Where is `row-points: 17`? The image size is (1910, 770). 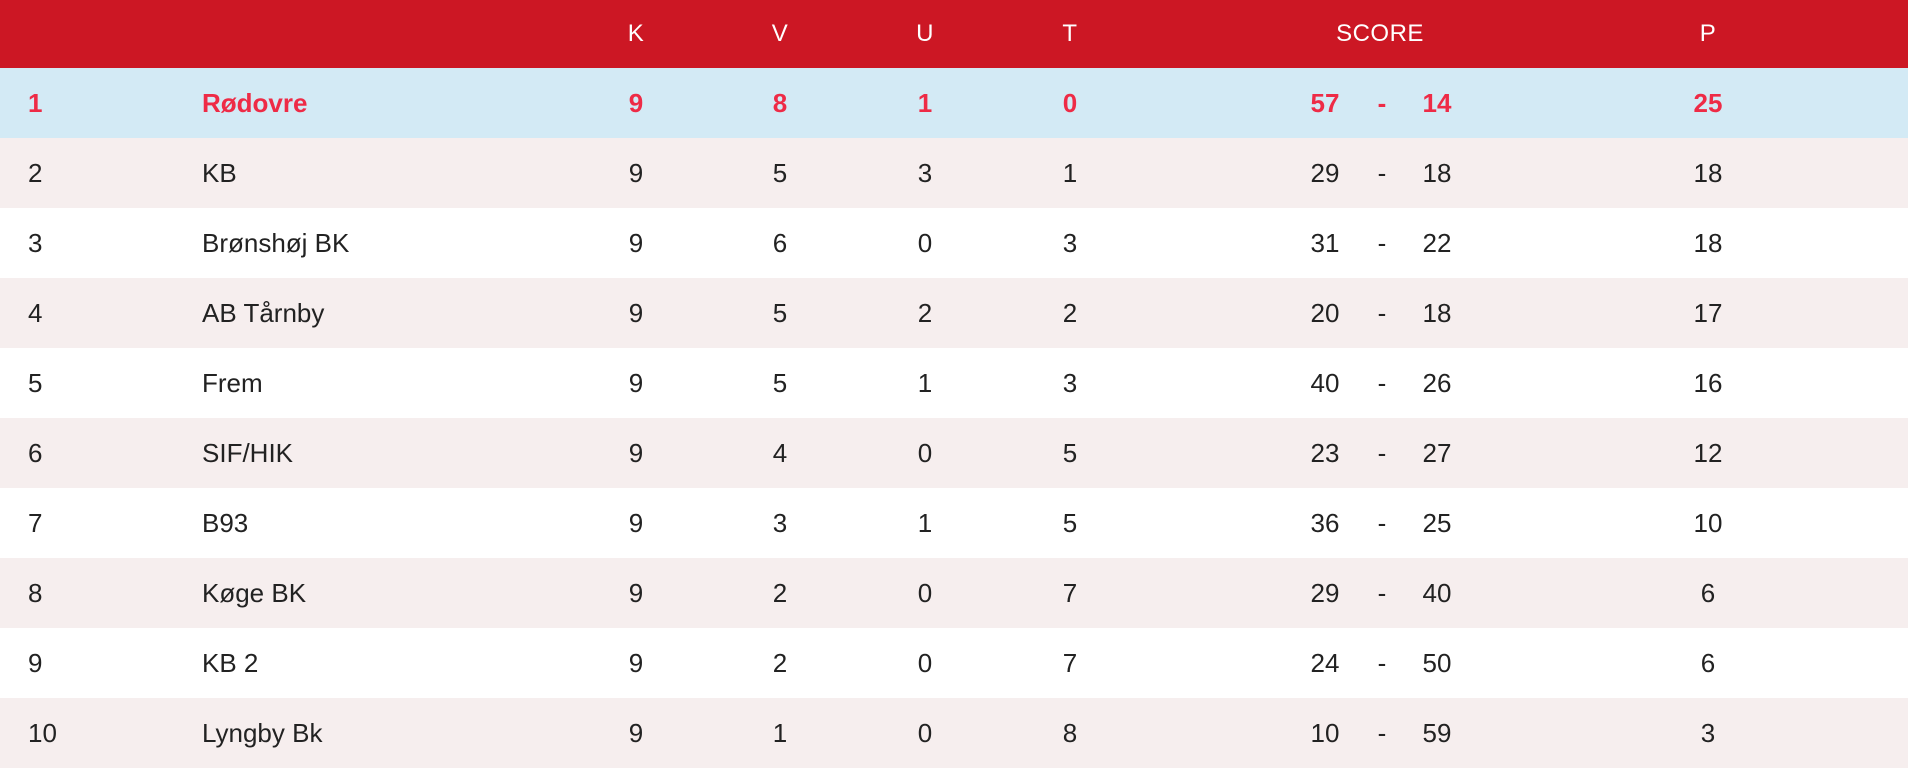 row-points: 17 is located at coordinates (1708, 312).